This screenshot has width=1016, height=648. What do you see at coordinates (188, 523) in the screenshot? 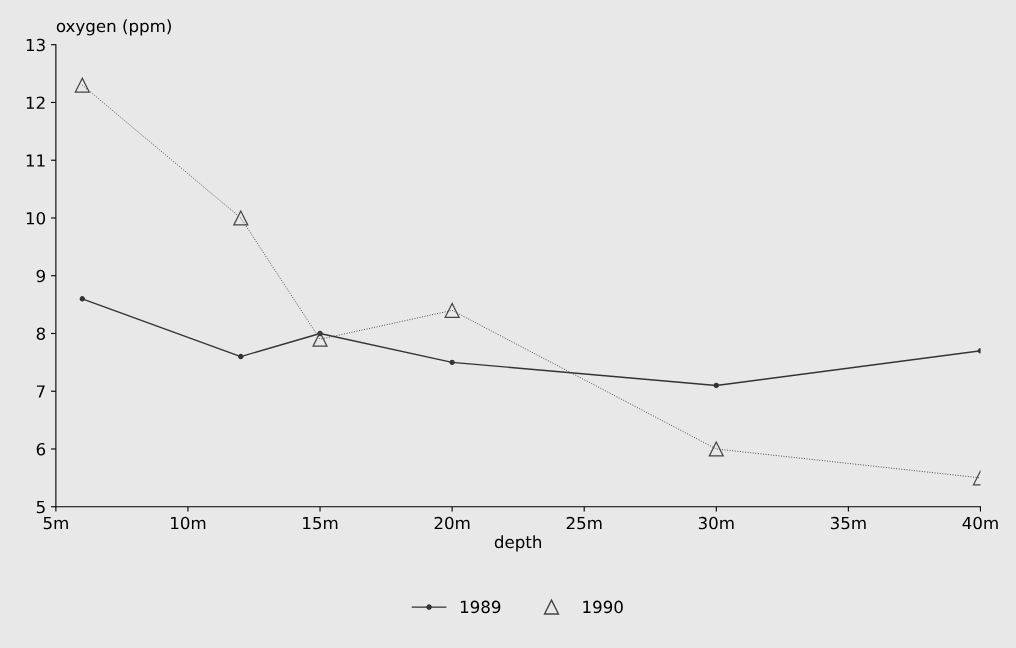
I see `x-tick-label: 10m` at bounding box center [188, 523].